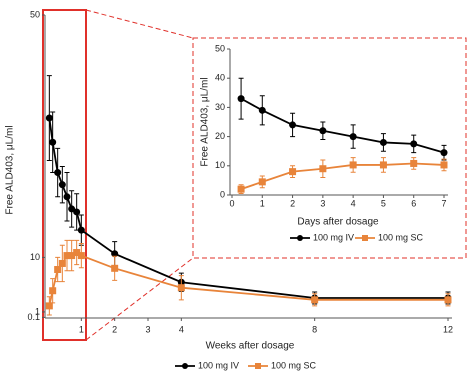 The width and height of the screenshot is (474, 380). Describe the element at coordinates (383, 203) in the screenshot. I see `x-tick-label: 5` at that location.